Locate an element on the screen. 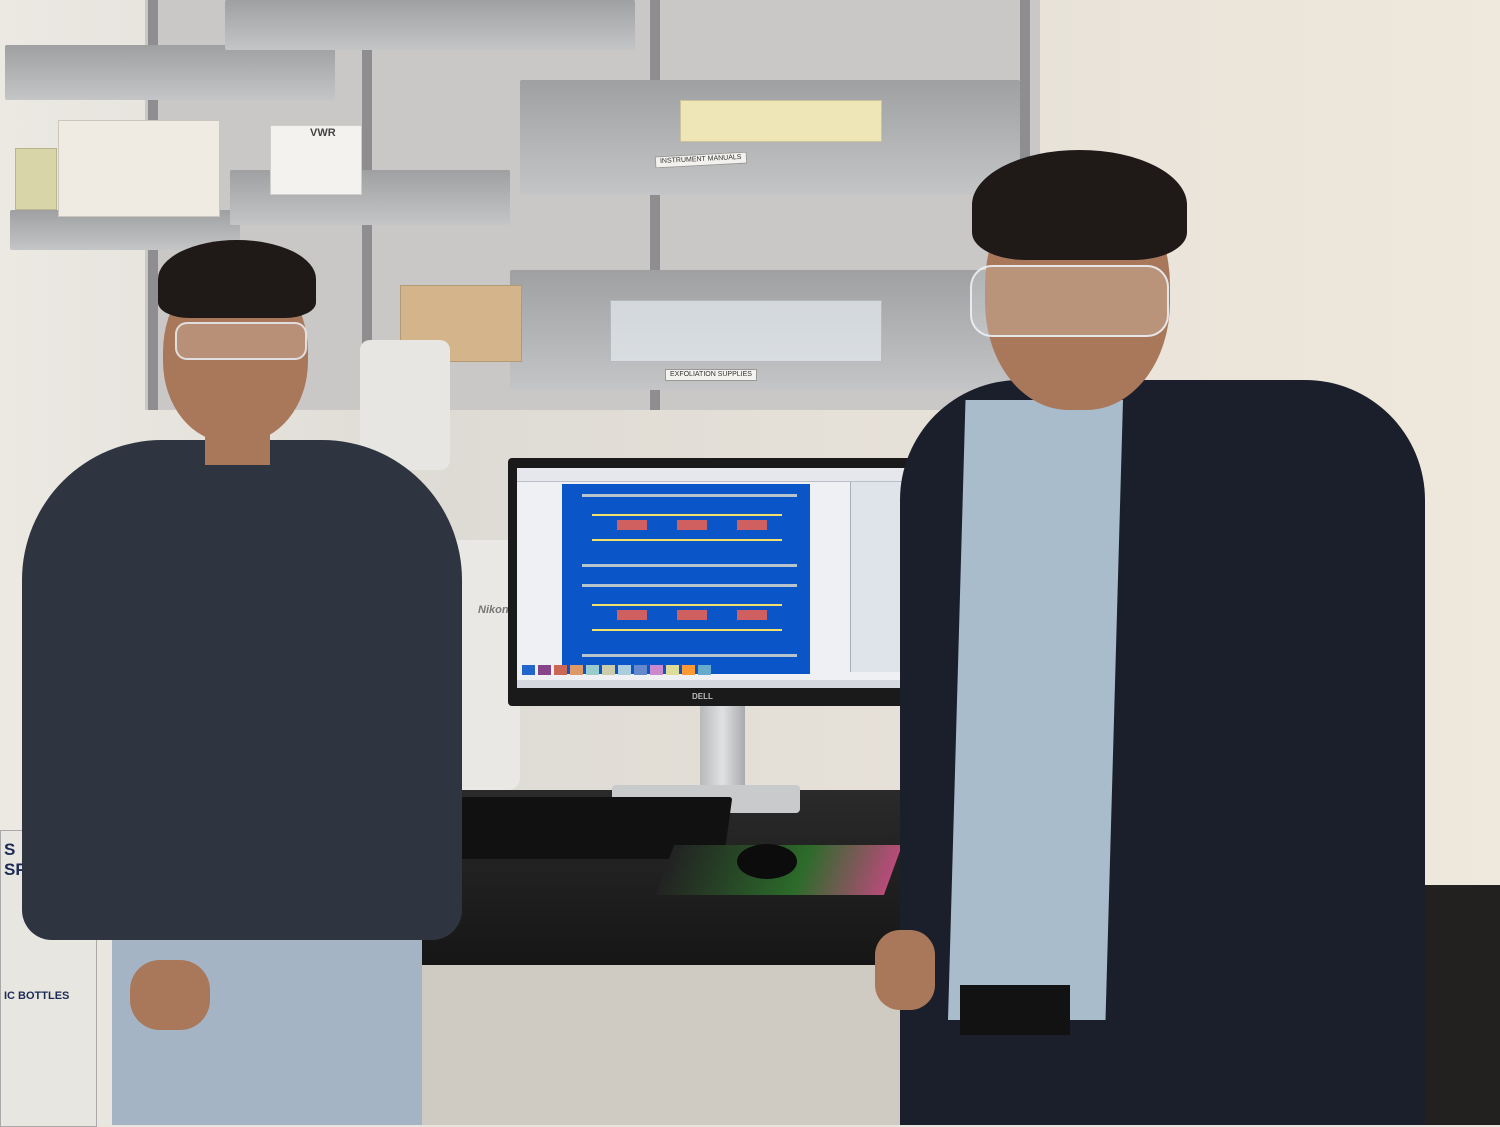 The width and height of the screenshot is (1500, 1127). vwr-logo: VWR is located at coordinates (323, 133).